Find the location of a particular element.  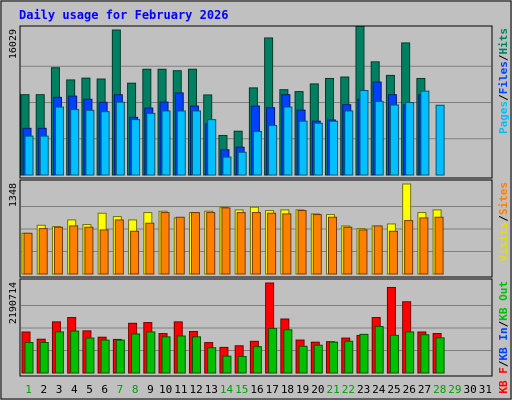

x-tick-label-day-10: 10 is located at coordinates (165, 389).